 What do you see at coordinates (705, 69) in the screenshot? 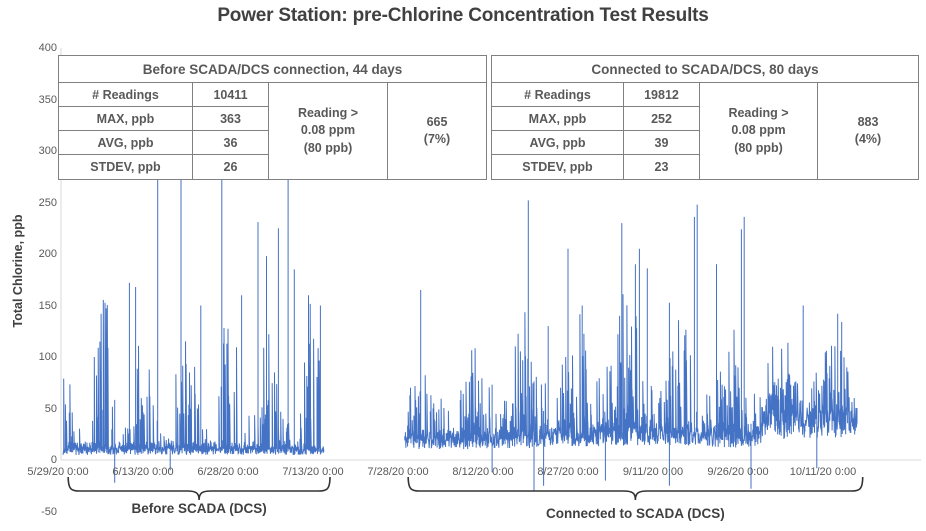
I see `table-header-connected: Connected to SCADA/DCS, 80 days` at bounding box center [705, 69].